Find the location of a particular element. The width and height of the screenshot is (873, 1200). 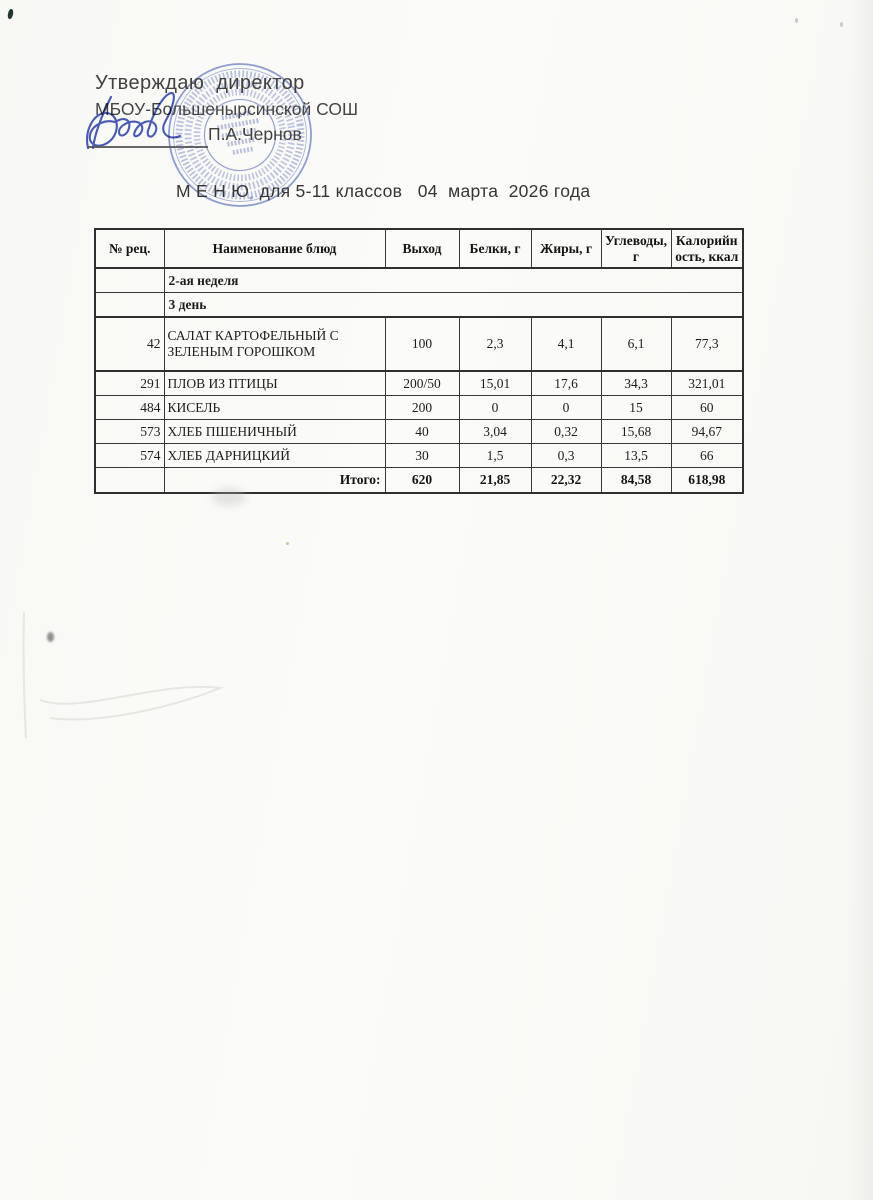

carbs-cell: 6,1 is located at coordinates (636, 344).